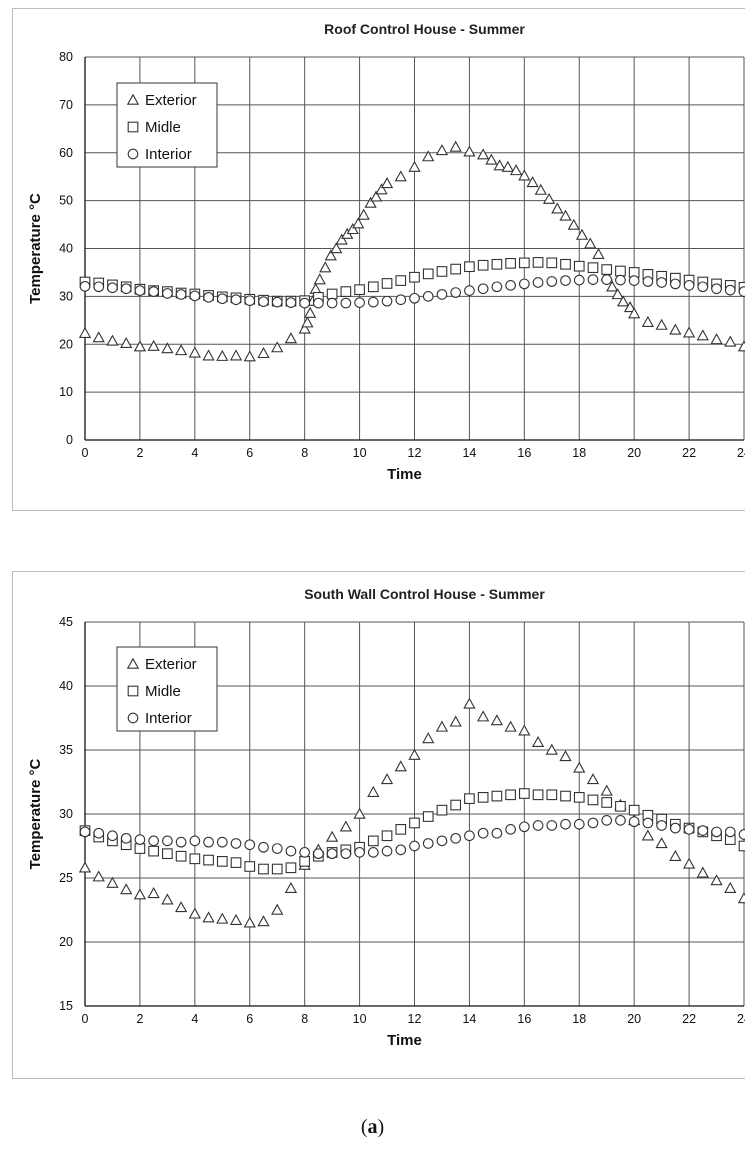  What do you see at coordinates (689, 1019) in the screenshot?
I see `x-tick-label: 22` at bounding box center [689, 1019].